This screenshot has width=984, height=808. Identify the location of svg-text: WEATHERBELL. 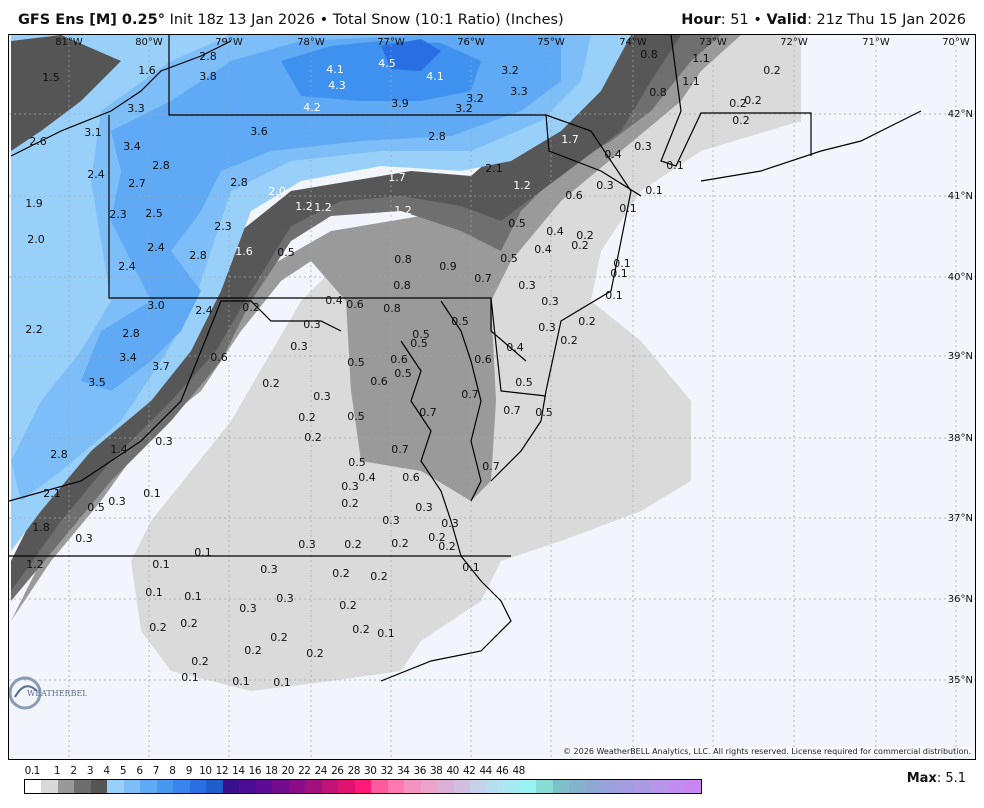
(57, 693).